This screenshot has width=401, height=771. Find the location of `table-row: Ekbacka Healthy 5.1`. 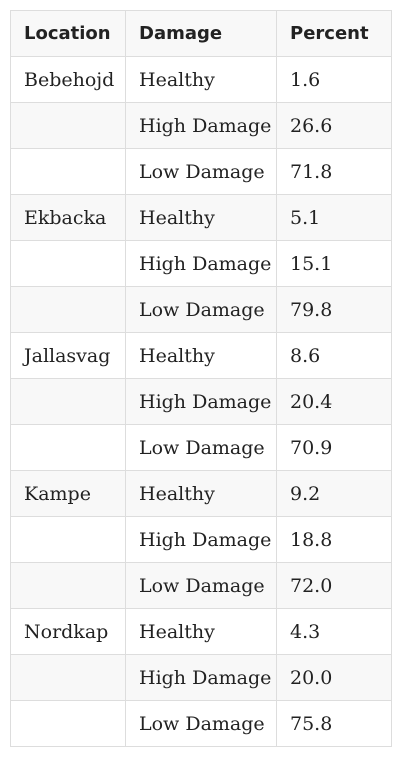

table-row: Ekbacka Healthy 5.1 is located at coordinates (201, 217).